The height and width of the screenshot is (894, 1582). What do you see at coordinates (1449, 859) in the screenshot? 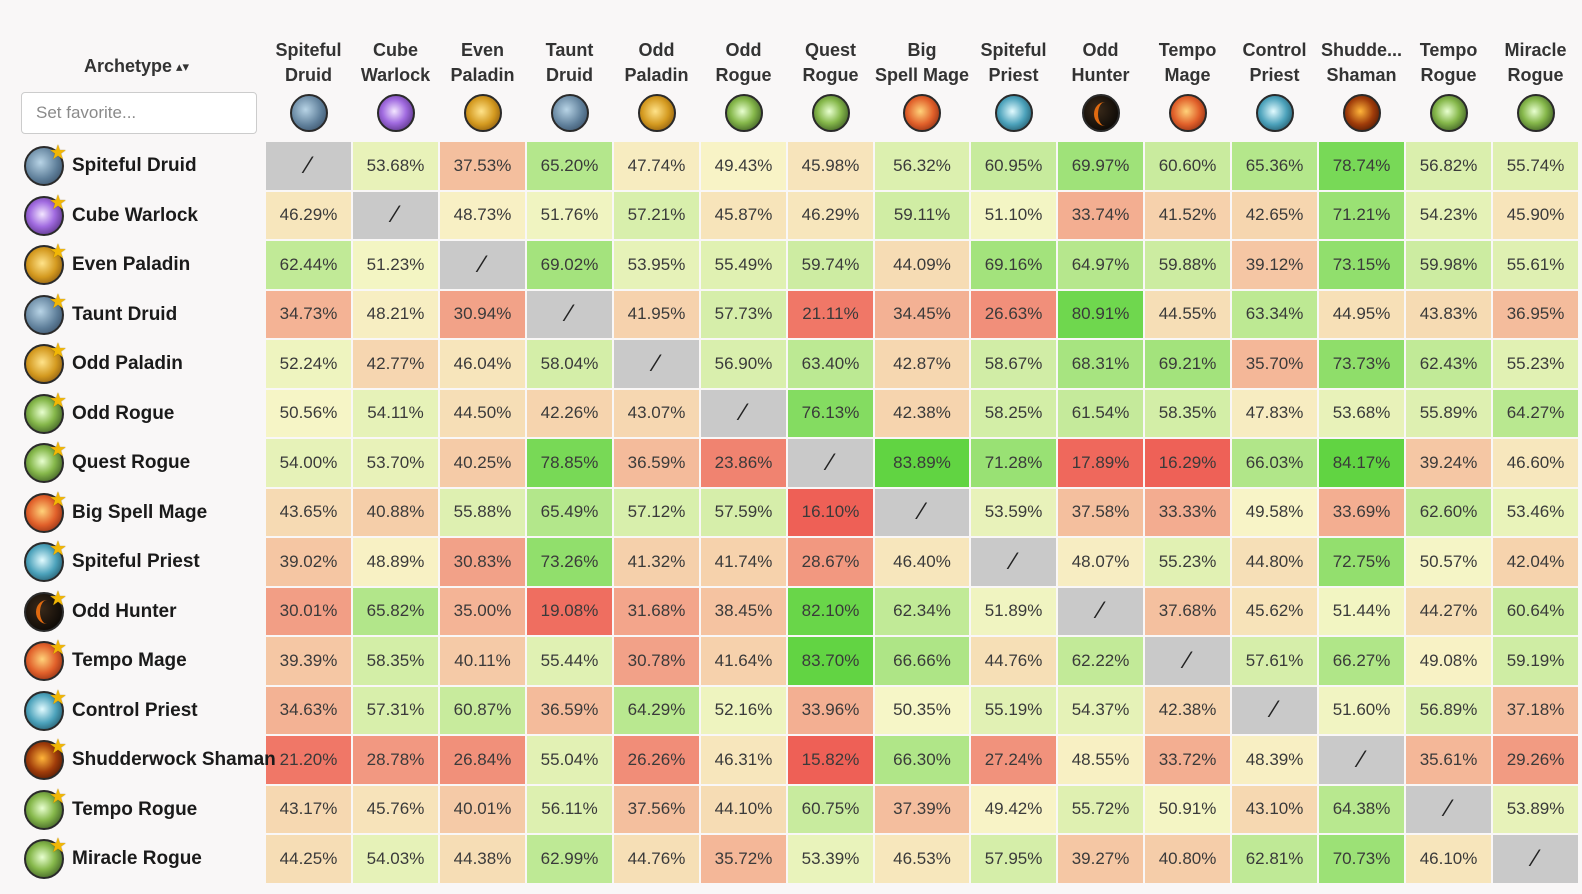
I see `winrate-cell: 46.10%` at bounding box center [1449, 859].